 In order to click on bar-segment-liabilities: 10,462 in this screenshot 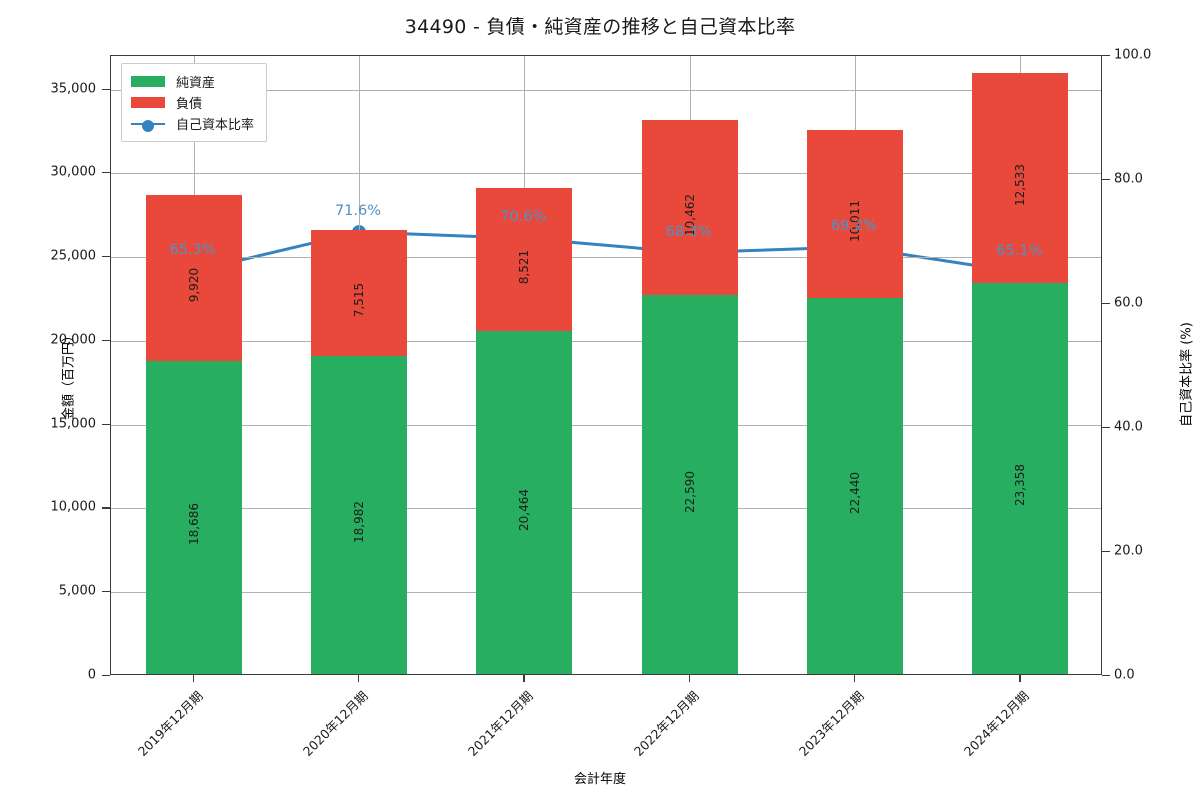, I will do `click(689, 208)`.